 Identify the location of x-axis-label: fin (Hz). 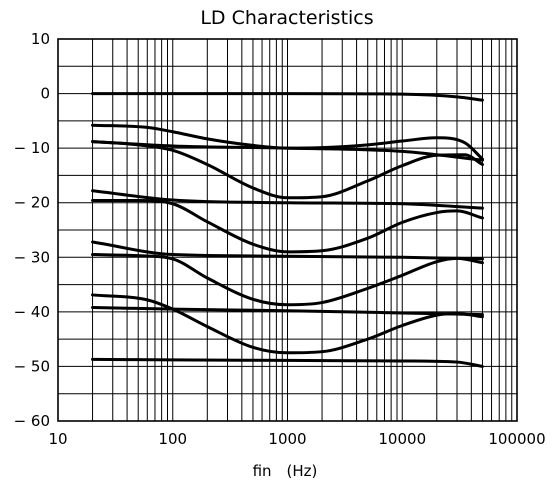
(285, 471).